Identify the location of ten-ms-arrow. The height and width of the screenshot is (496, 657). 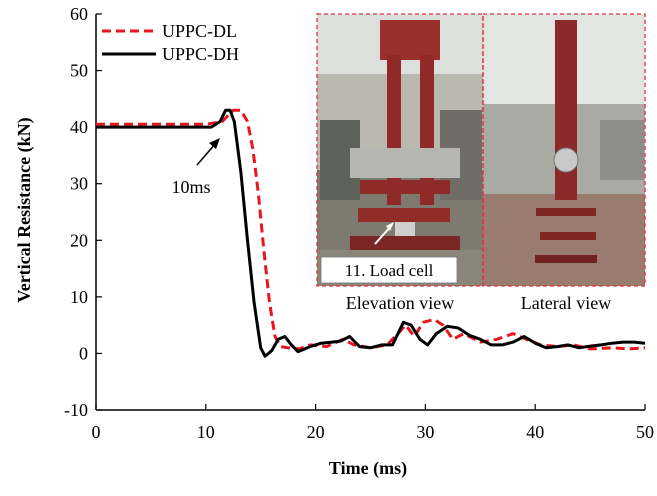
(206, 154).